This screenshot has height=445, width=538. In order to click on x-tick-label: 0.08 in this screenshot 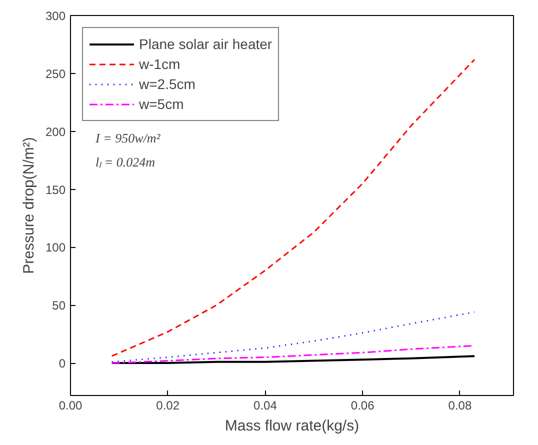, I will do `click(460, 405)`.